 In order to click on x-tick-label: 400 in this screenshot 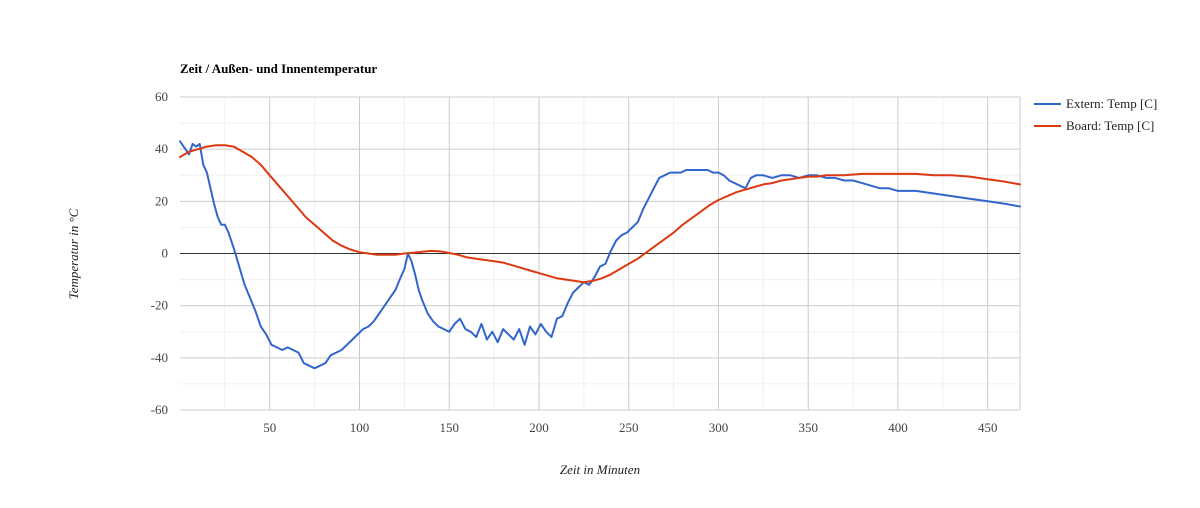, I will do `click(898, 427)`.